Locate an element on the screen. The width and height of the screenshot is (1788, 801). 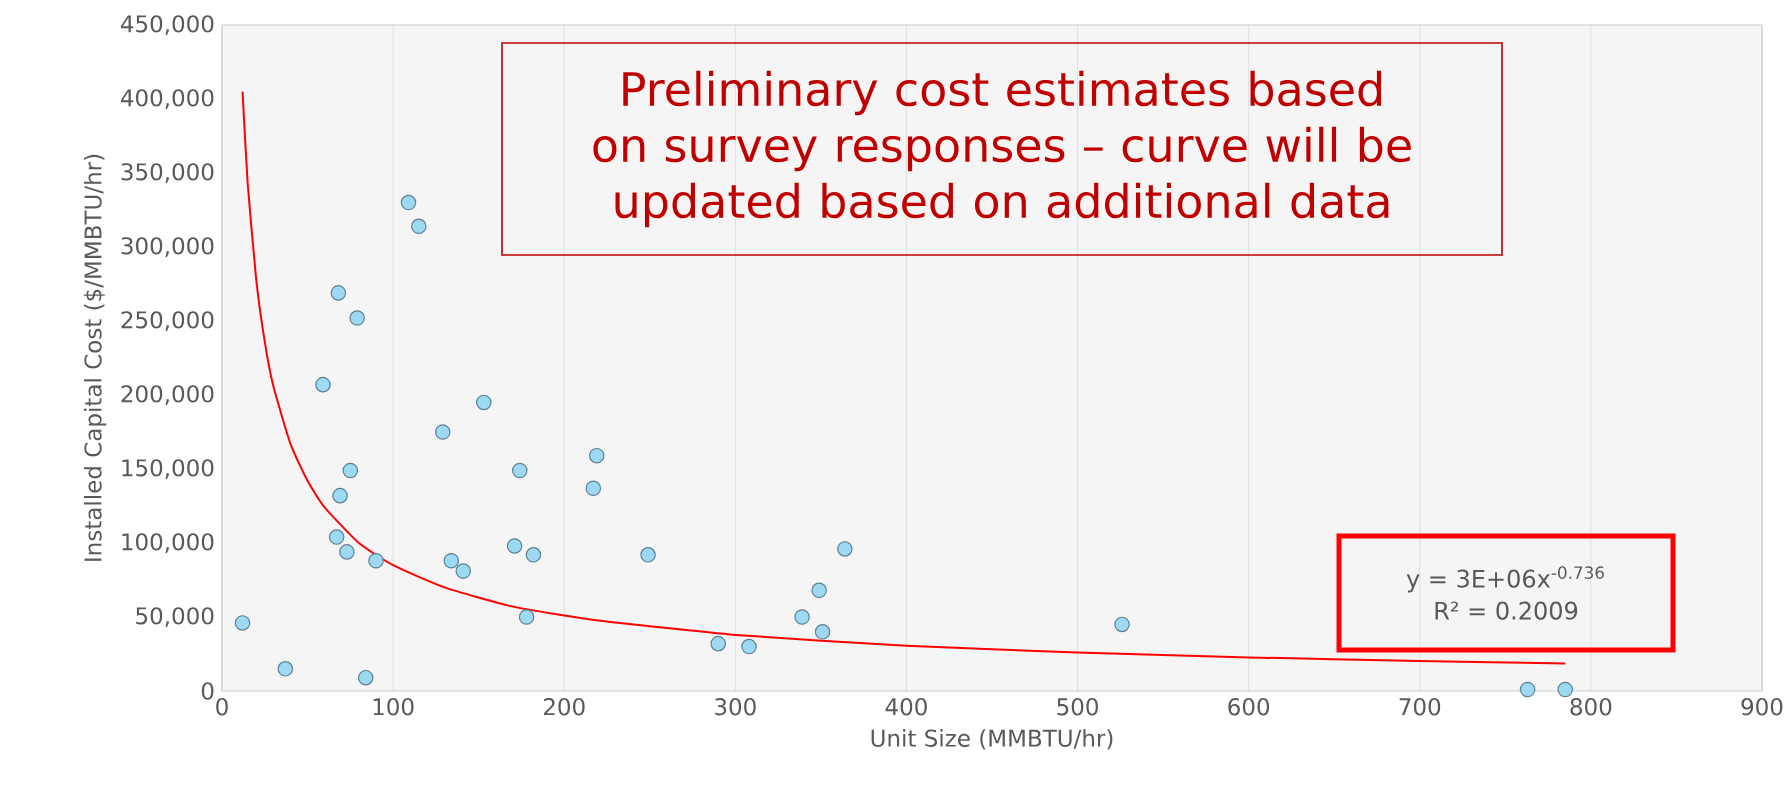
x-tick-label: 100 is located at coordinates (393, 707).